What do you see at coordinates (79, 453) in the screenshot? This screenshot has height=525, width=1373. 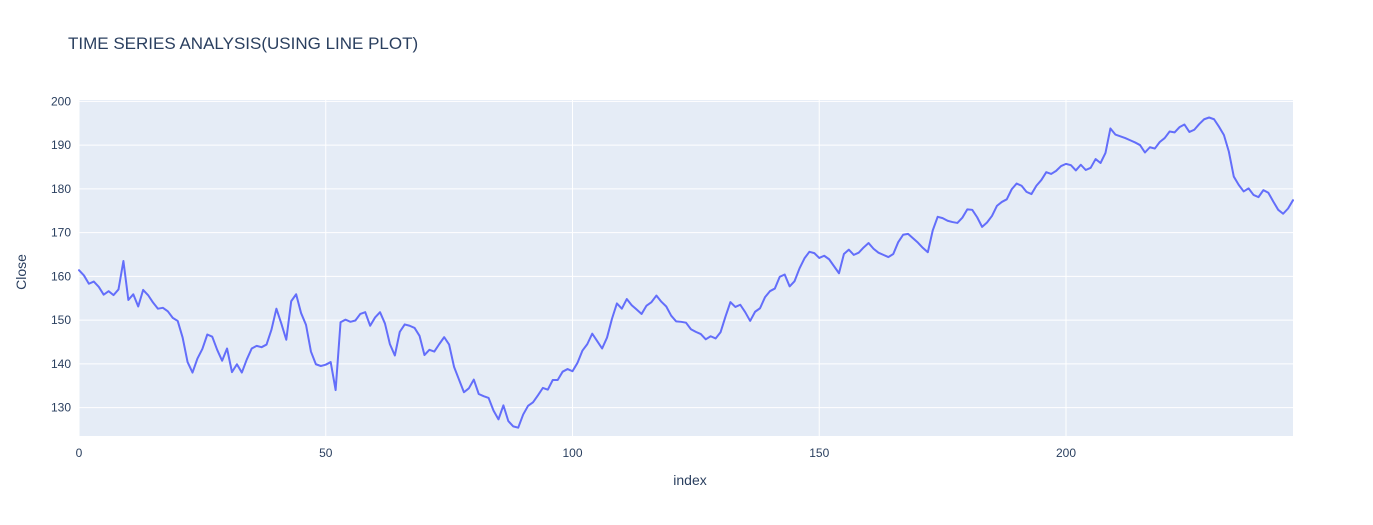 I see `x-tick-label: 0` at bounding box center [79, 453].